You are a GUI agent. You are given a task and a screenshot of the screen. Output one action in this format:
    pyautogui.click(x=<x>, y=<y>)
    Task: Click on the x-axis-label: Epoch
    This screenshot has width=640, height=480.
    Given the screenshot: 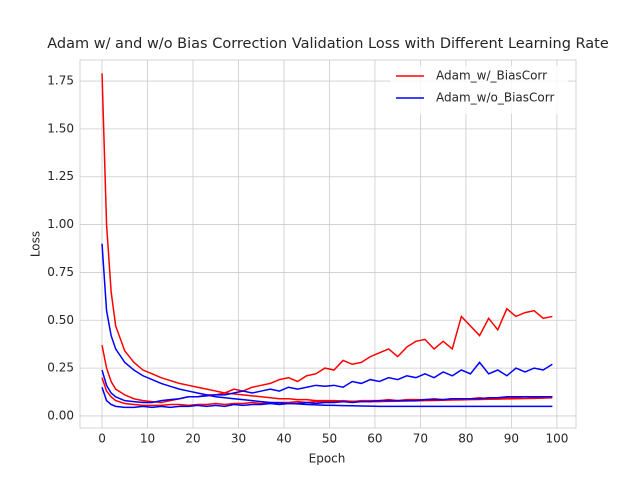 What is the action you would take?
    pyautogui.click(x=327, y=459)
    